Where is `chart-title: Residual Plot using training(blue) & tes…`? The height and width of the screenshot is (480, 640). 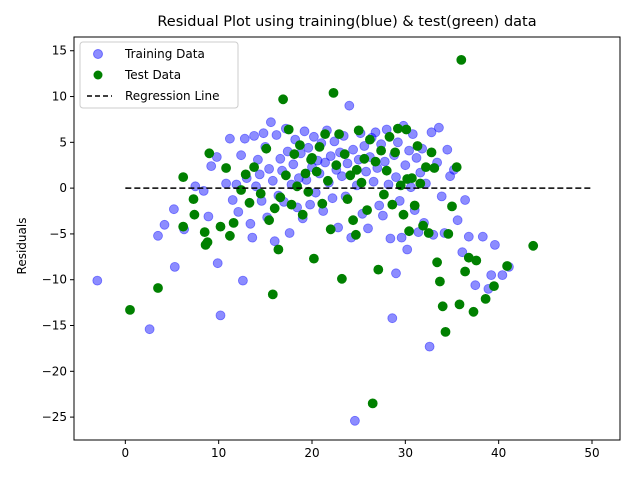
chart-title: Residual Plot using training(blue) & tes… is located at coordinates (346, 22).